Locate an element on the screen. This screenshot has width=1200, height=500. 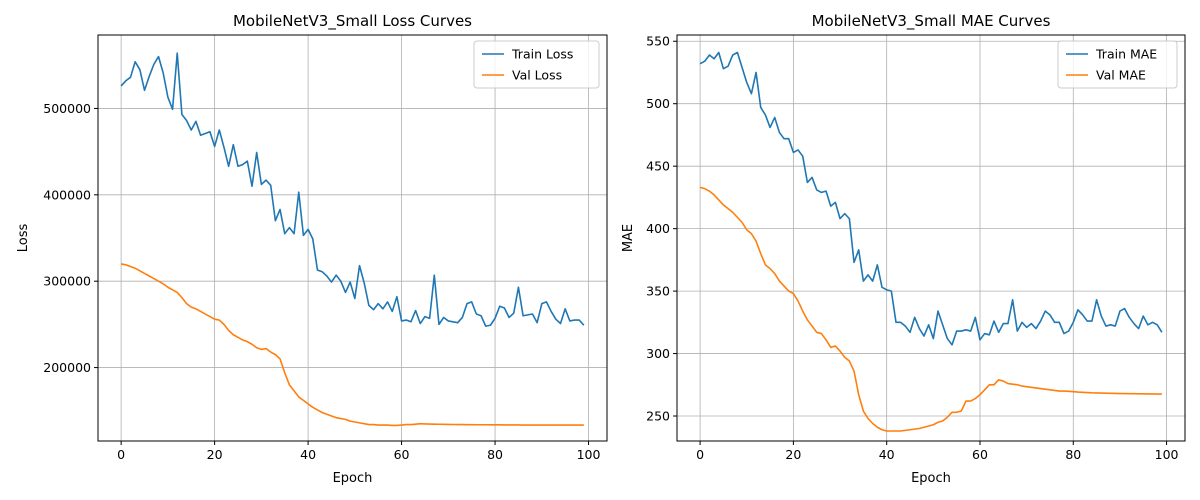
loss-chart-ylabel: Loss is located at coordinates (23, 238).